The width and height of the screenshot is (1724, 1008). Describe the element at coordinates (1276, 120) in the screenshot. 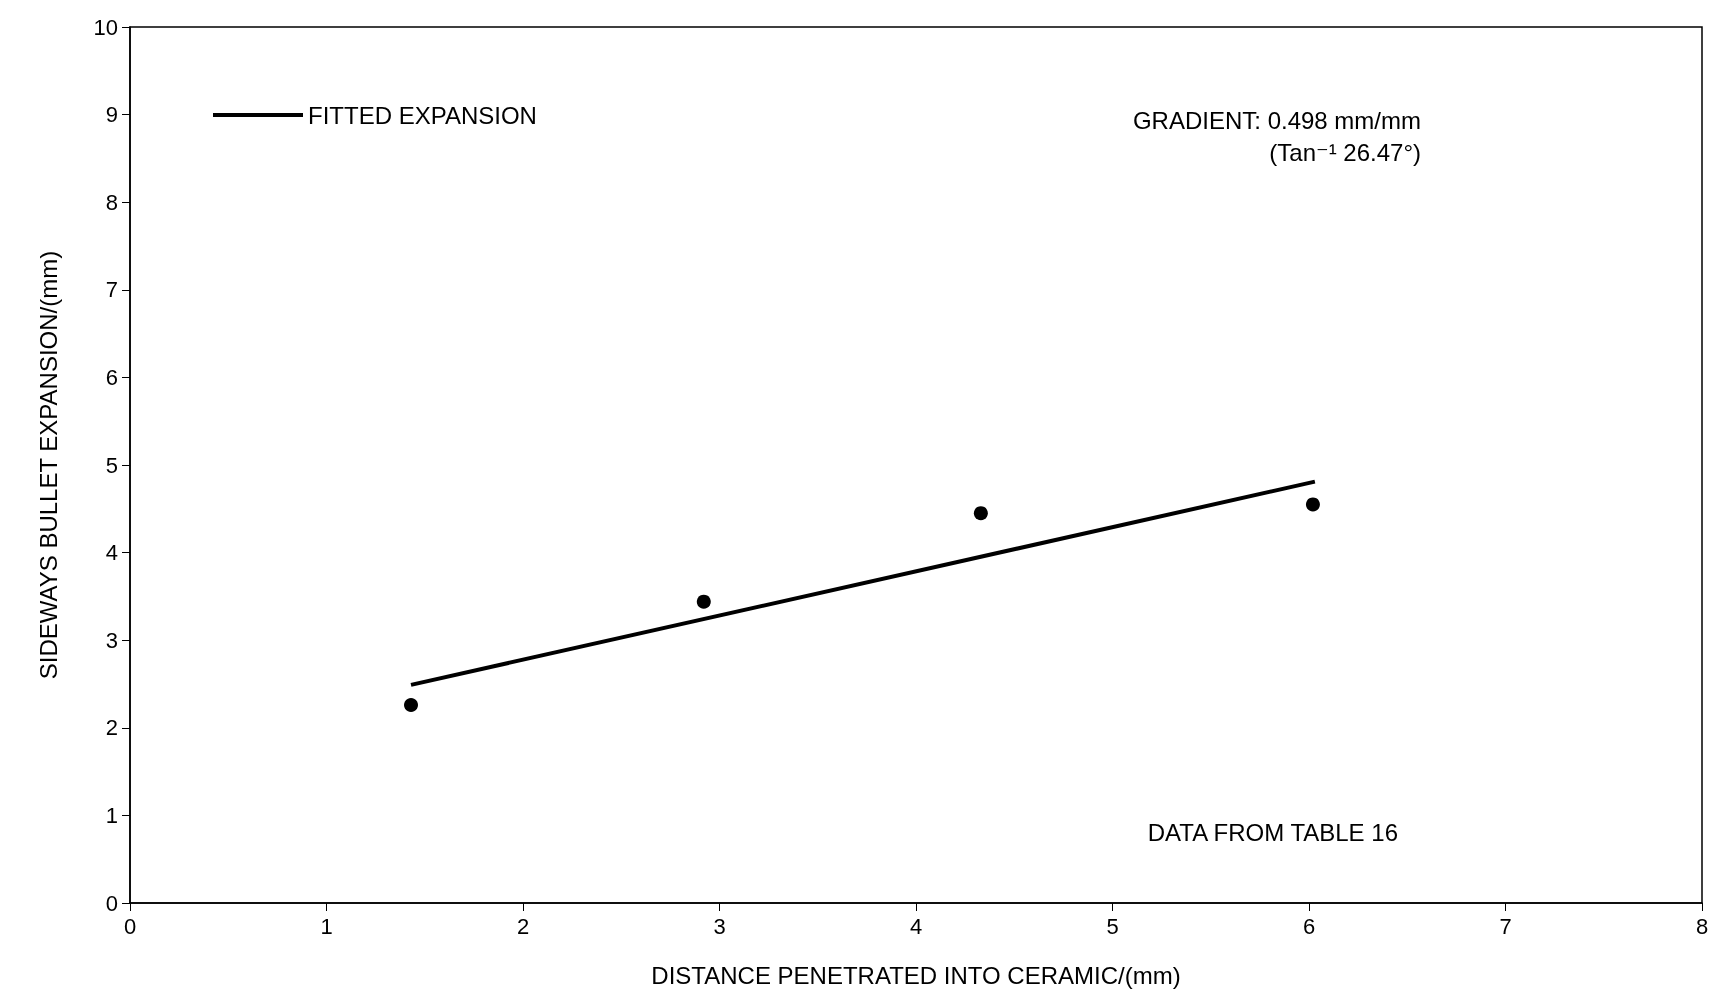

I see `annotation: GRADIENT: 0.498 mm/mm` at that location.